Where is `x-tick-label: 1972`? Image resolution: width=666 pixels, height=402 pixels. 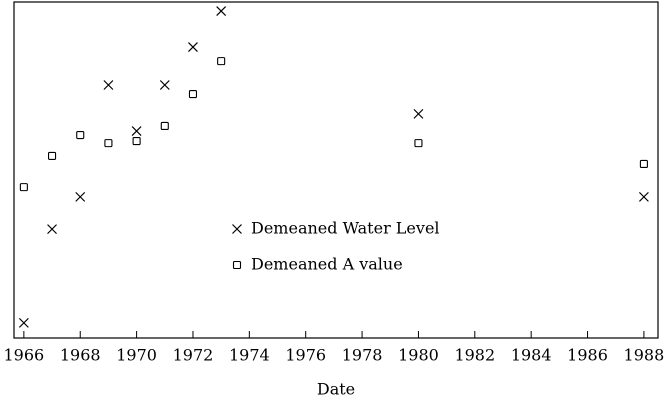
x-tick-label: 1972 is located at coordinates (193, 355).